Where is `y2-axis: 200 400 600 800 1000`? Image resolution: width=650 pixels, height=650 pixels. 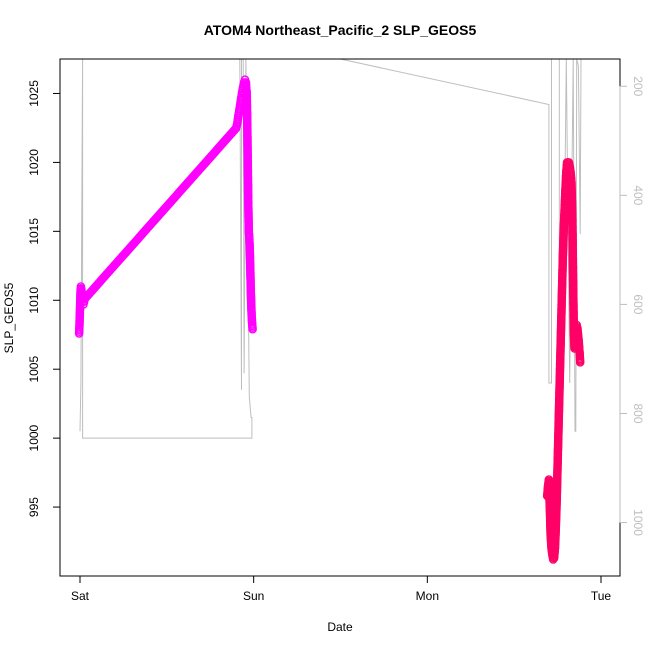 y2-axis: 200 400 600 800 1000 is located at coordinates (632, 306).